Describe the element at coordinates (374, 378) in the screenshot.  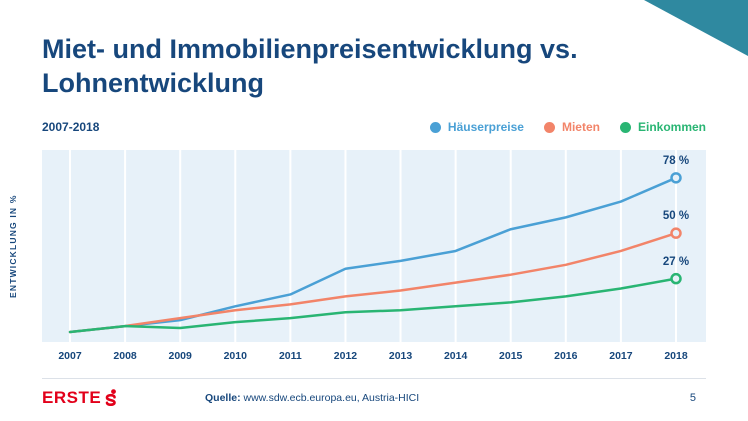
I see `footer-divider` at that location.